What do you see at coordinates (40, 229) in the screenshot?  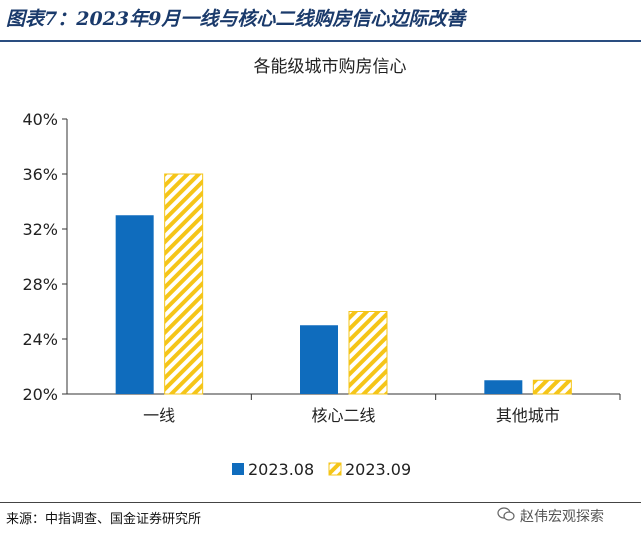 I see `y-tick-label: 32%` at bounding box center [40, 229].